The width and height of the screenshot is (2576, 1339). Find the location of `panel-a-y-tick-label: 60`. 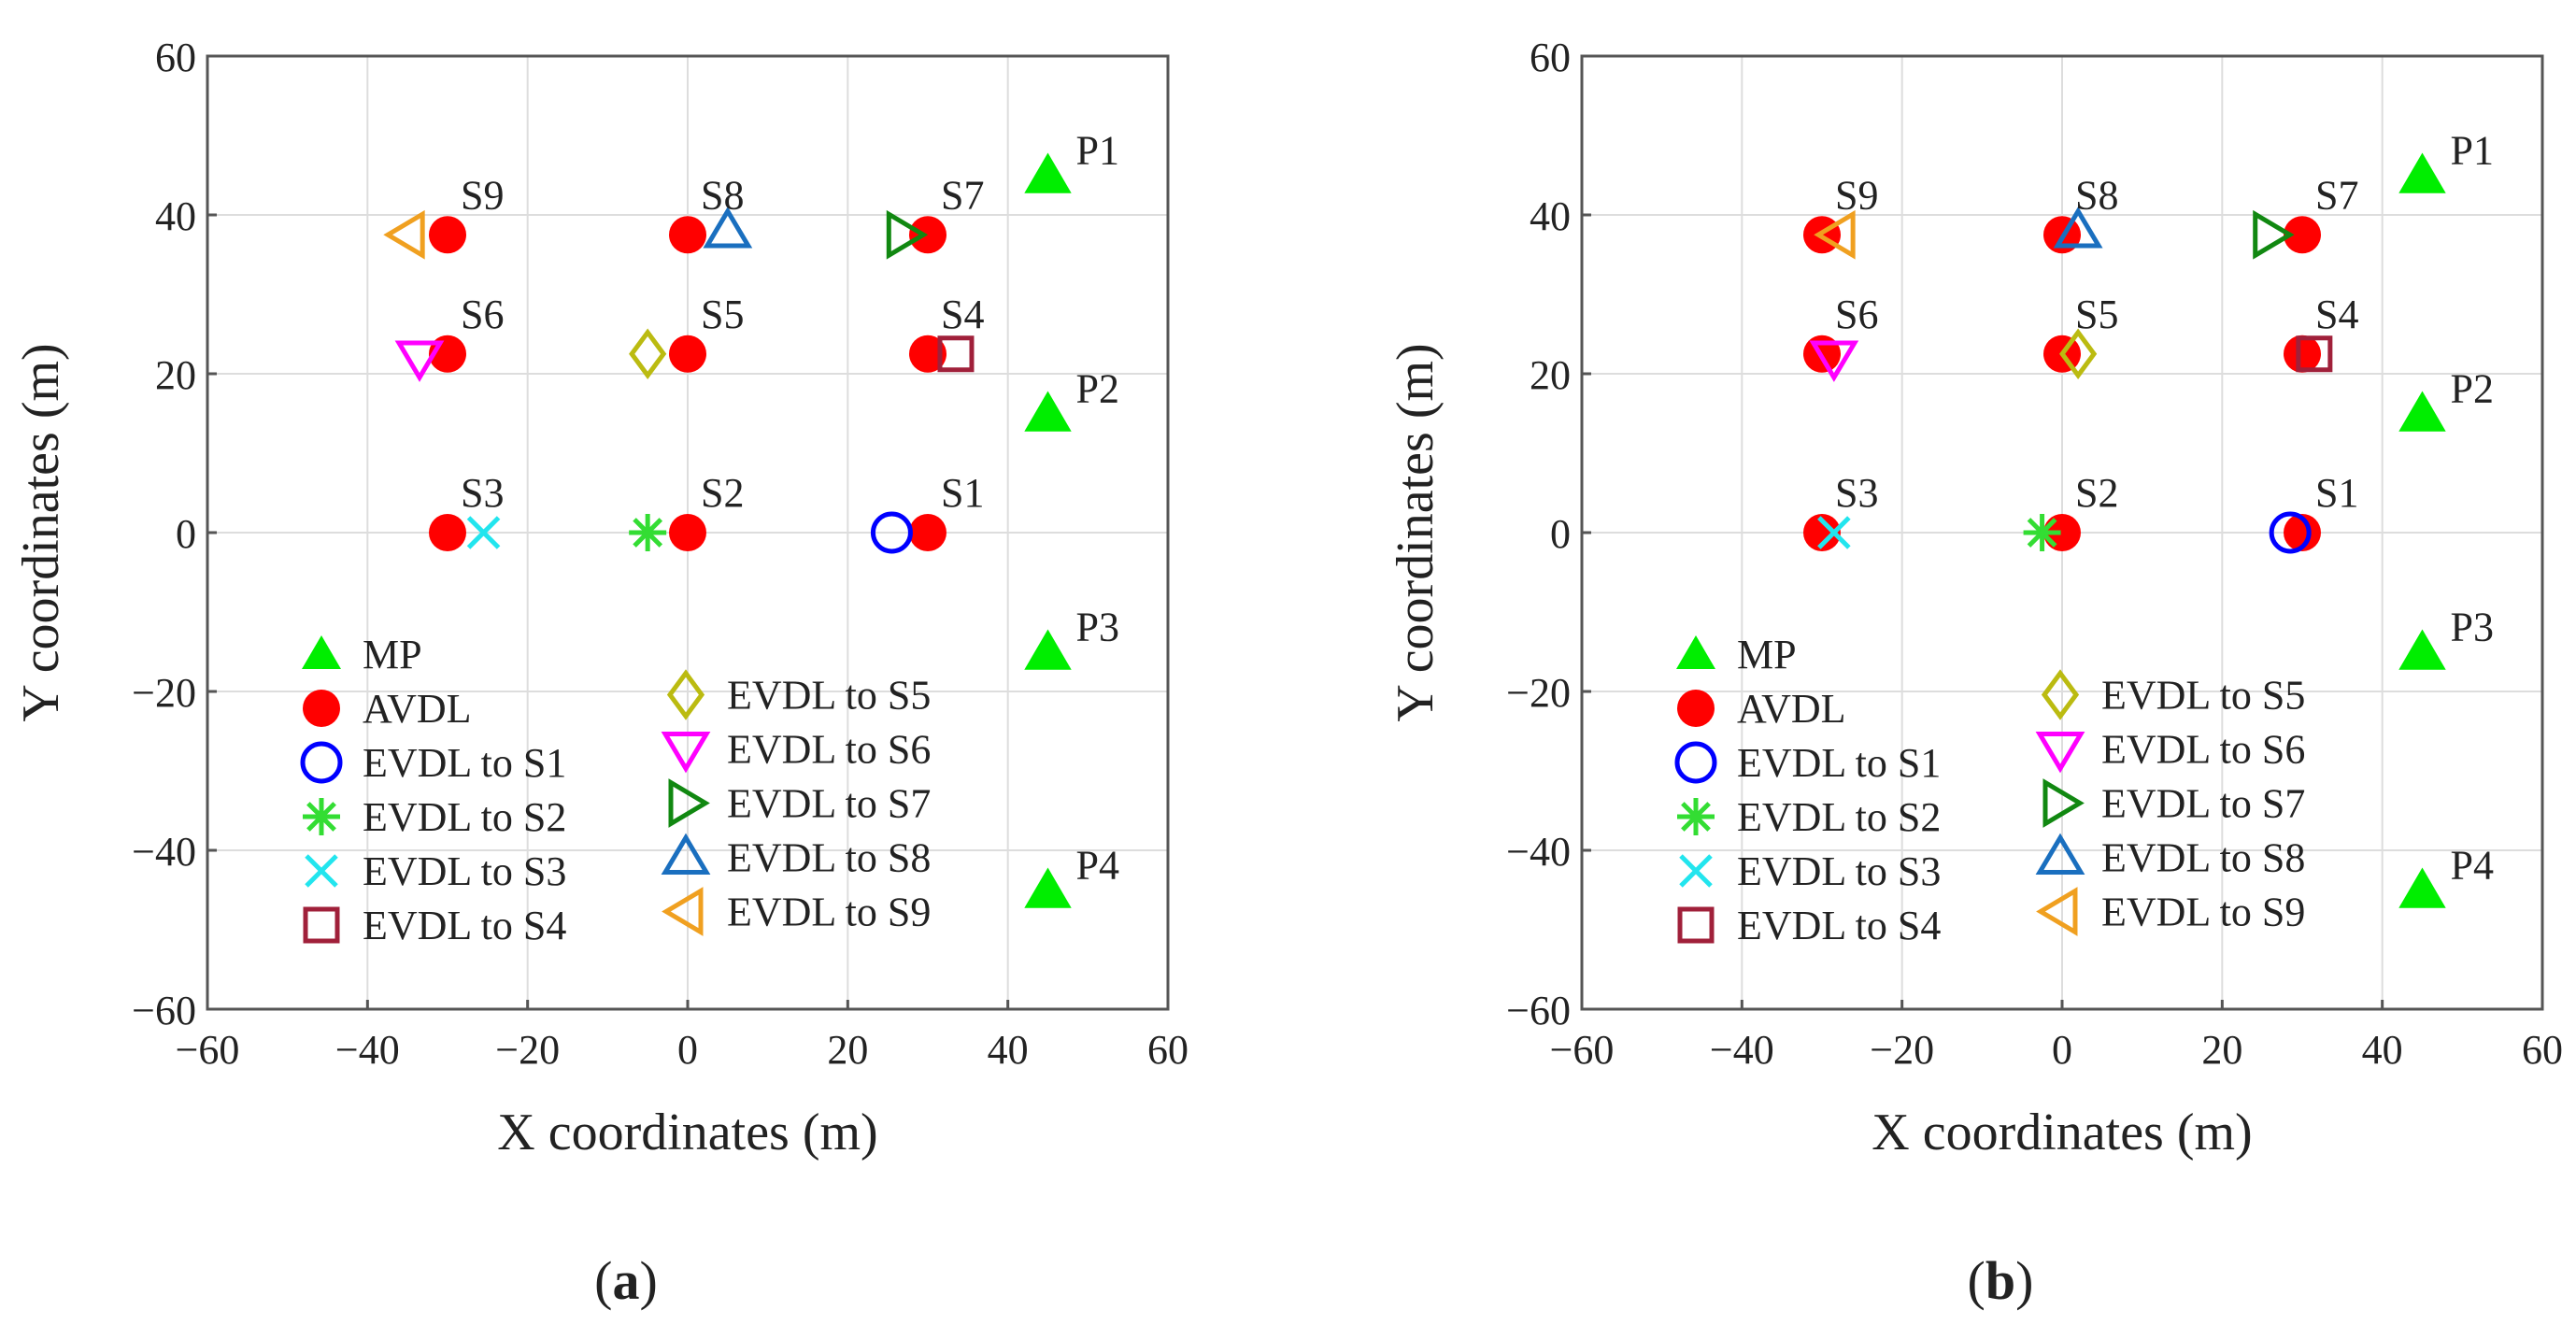

panel-a-y-tick-label: 60 is located at coordinates (176, 57).